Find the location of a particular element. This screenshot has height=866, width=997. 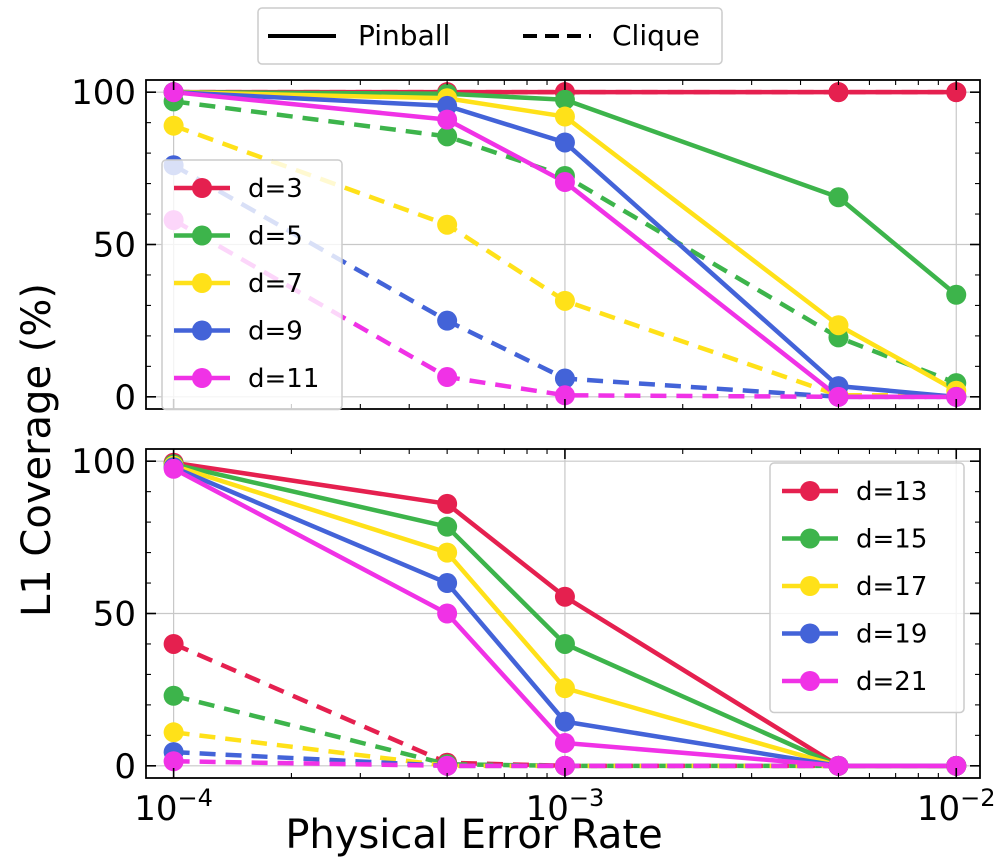

style-legend-clique-label: Clique is located at coordinates (656, 35).